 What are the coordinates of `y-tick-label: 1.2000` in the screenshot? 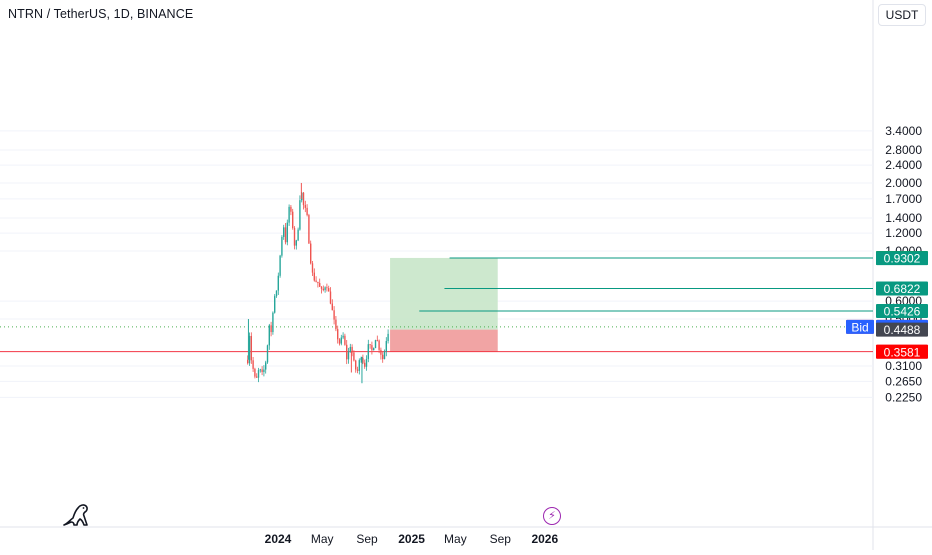 It's located at (903, 233).